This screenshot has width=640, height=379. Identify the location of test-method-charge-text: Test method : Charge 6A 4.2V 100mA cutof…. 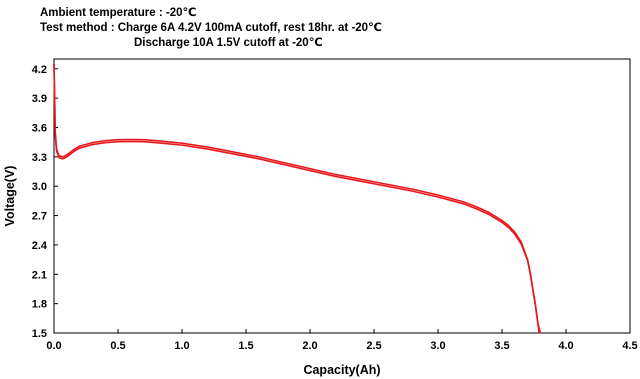
(211, 28).